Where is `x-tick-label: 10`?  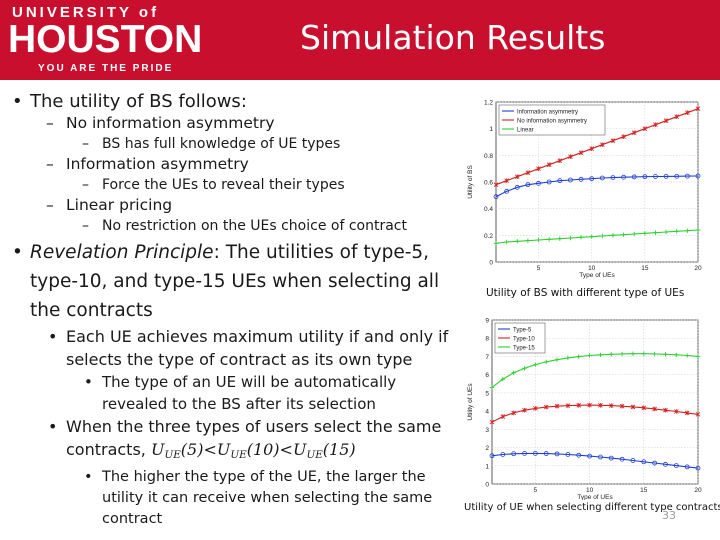
x-tick-label: 10 is located at coordinates (590, 490).